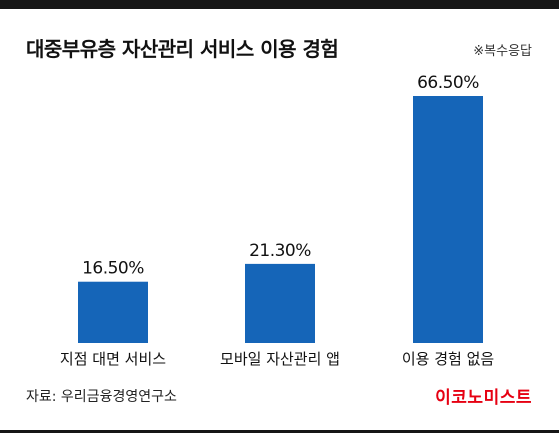 The width and height of the screenshot is (559, 433). What do you see at coordinates (483, 398) in the screenshot?
I see `publisher-logo: 이코노미스트` at bounding box center [483, 398].